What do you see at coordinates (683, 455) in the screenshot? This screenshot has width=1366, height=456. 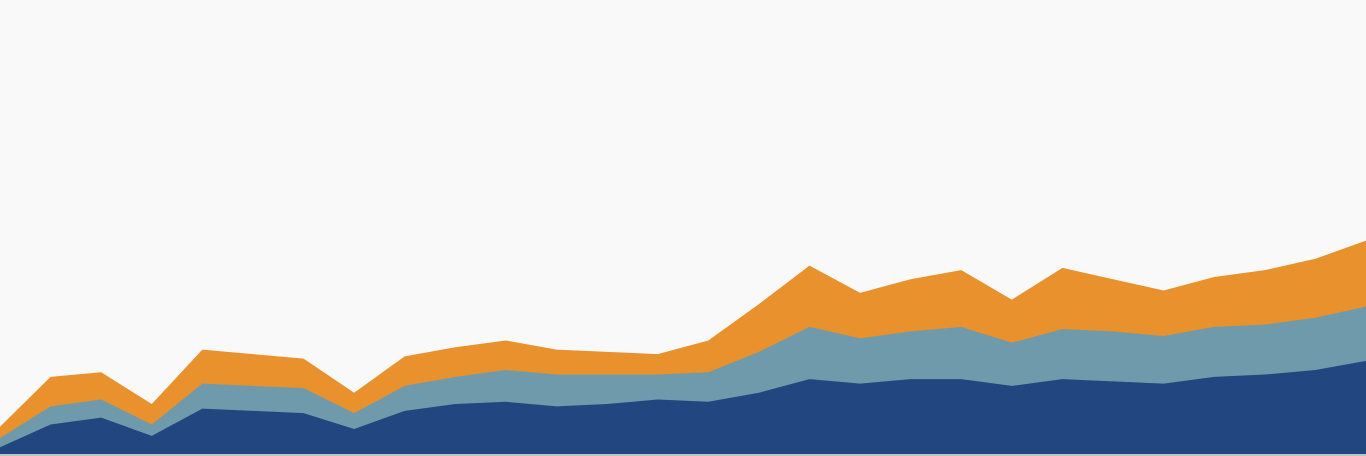 I see `baseline-rule` at bounding box center [683, 455].